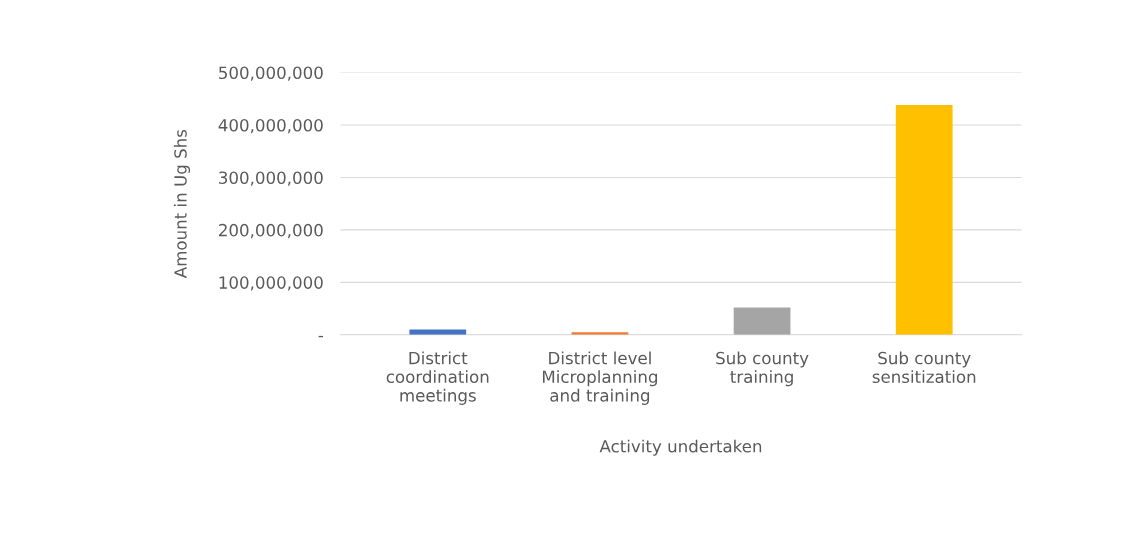  Describe the element at coordinates (680, 447) in the screenshot. I see `x-axis-title: Activity undertaken` at that location.